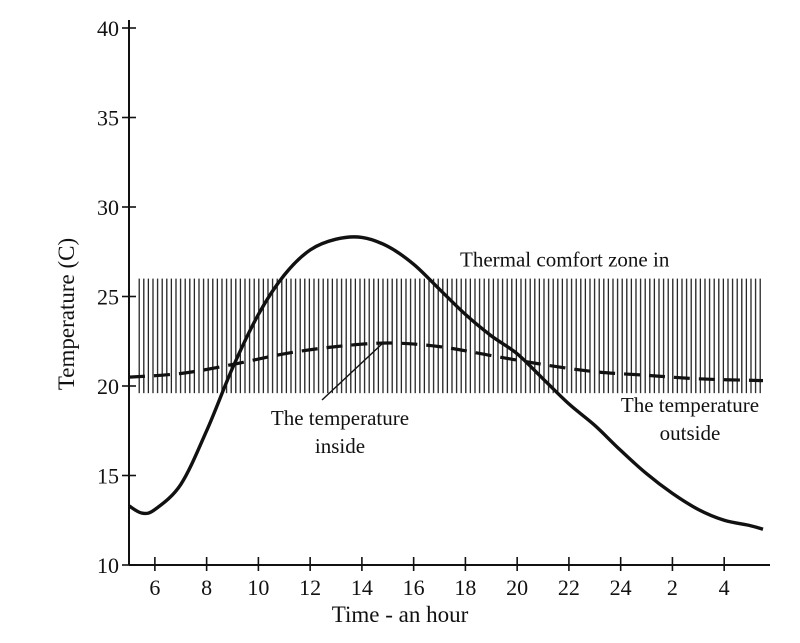 The width and height of the screenshot is (800, 643). What do you see at coordinates (465, 587) in the screenshot?
I see `x-tick-label: 18` at bounding box center [465, 587].